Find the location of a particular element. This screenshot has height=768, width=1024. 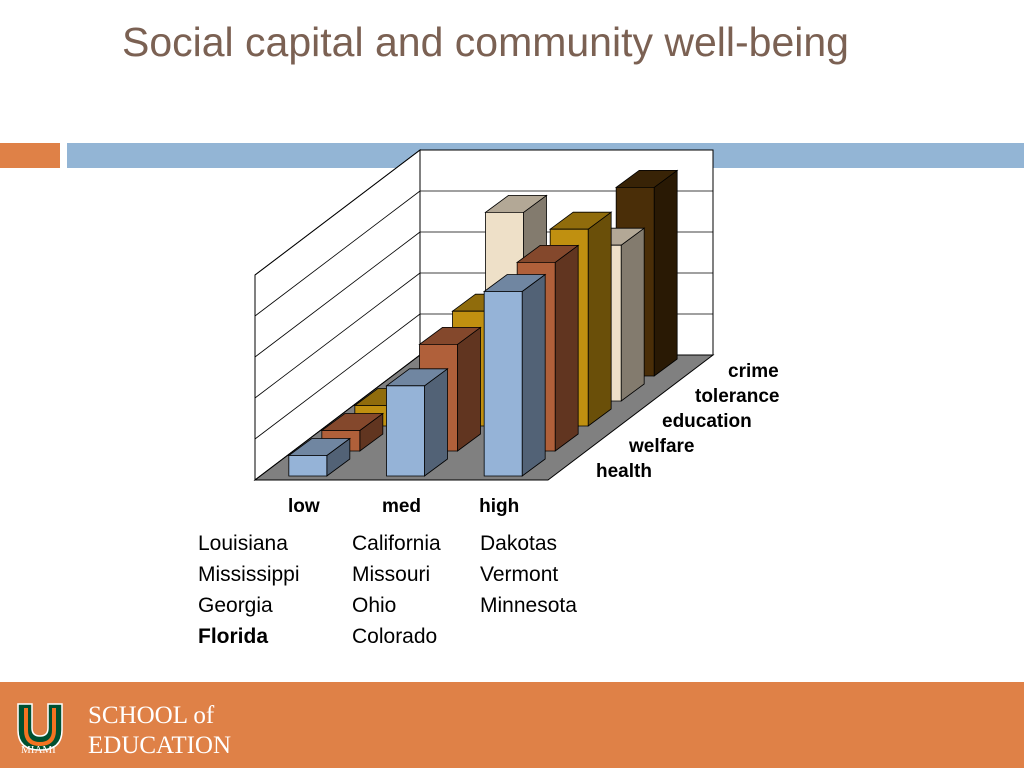

slide-title: Social capital and community well-being is located at coordinates (485, 42).